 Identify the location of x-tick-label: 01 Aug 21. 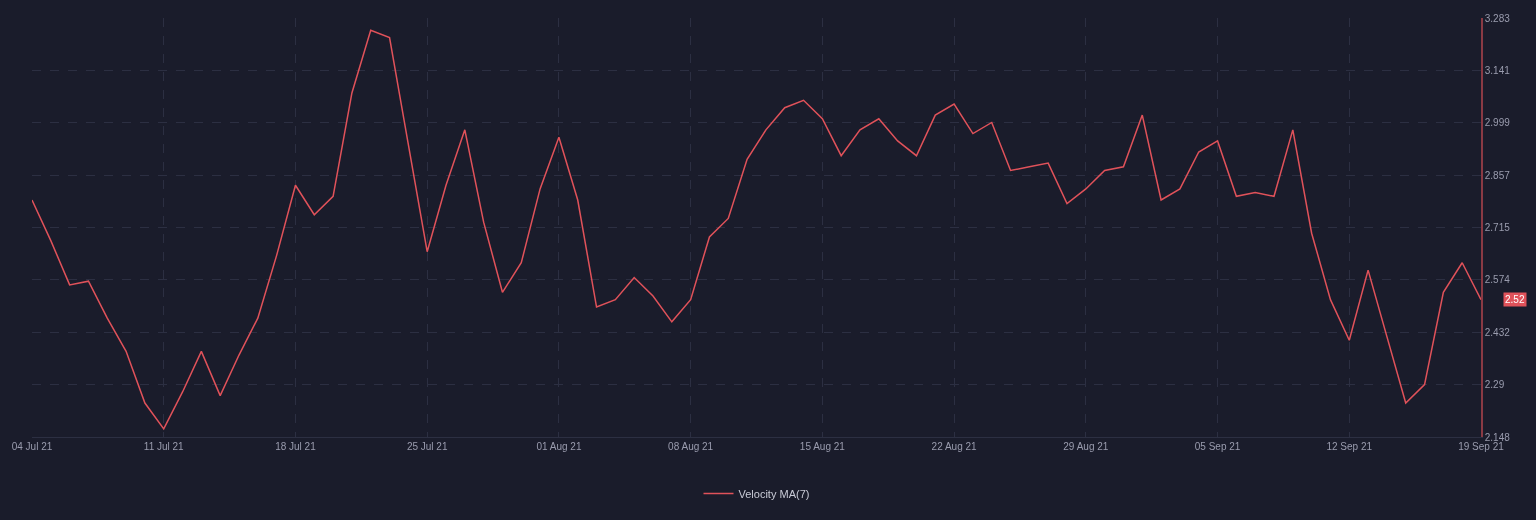
(559, 446).